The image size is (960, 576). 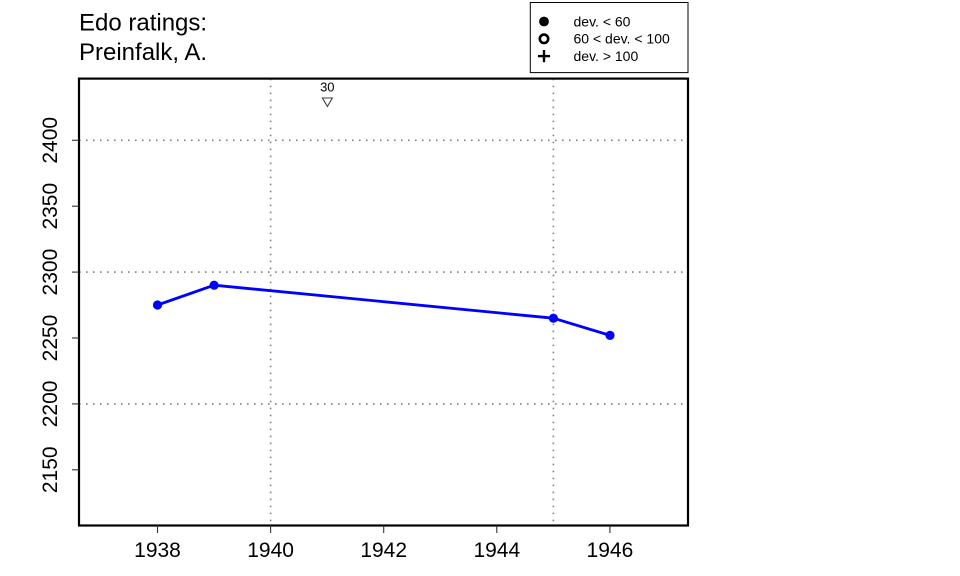 What do you see at coordinates (50, 206) in the screenshot?
I see `svg-text: 2350` at bounding box center [50, 206].